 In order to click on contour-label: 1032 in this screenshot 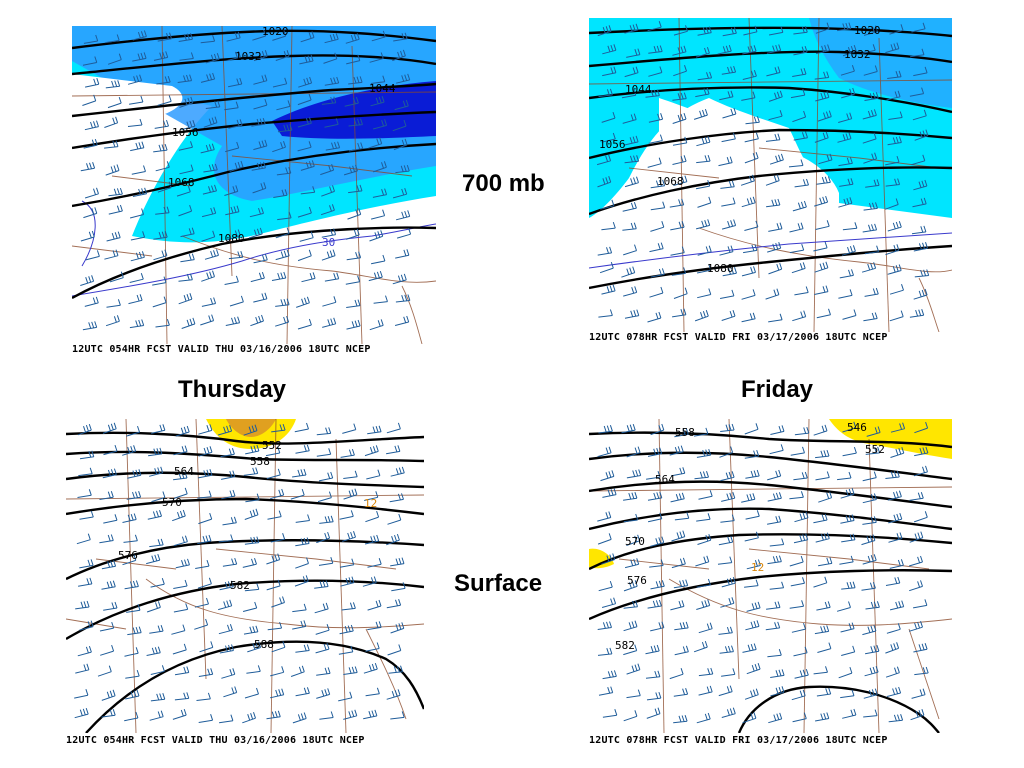, I will do `click(248, 56)`.